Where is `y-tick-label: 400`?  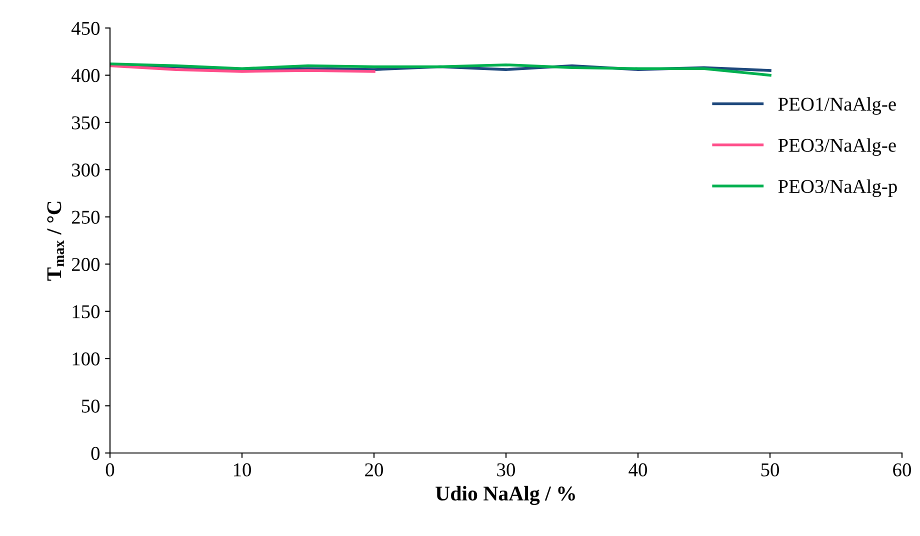
y-tick-label: 400 is located at coordinates (85, 75).